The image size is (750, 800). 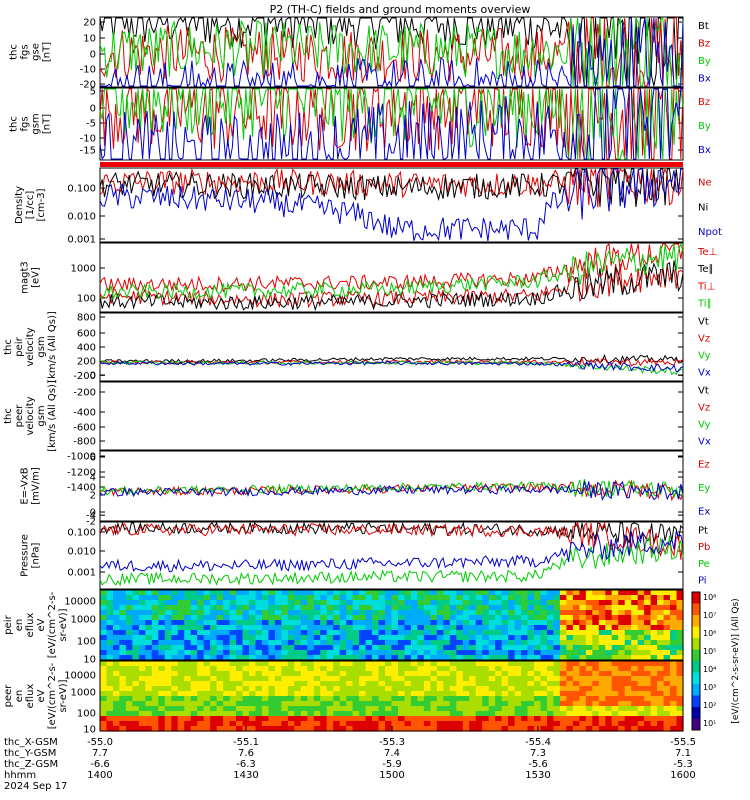 What do you see at coordinates (391, 51) in the screenshot?
I see `series-By` at bounding box center [391, 51].